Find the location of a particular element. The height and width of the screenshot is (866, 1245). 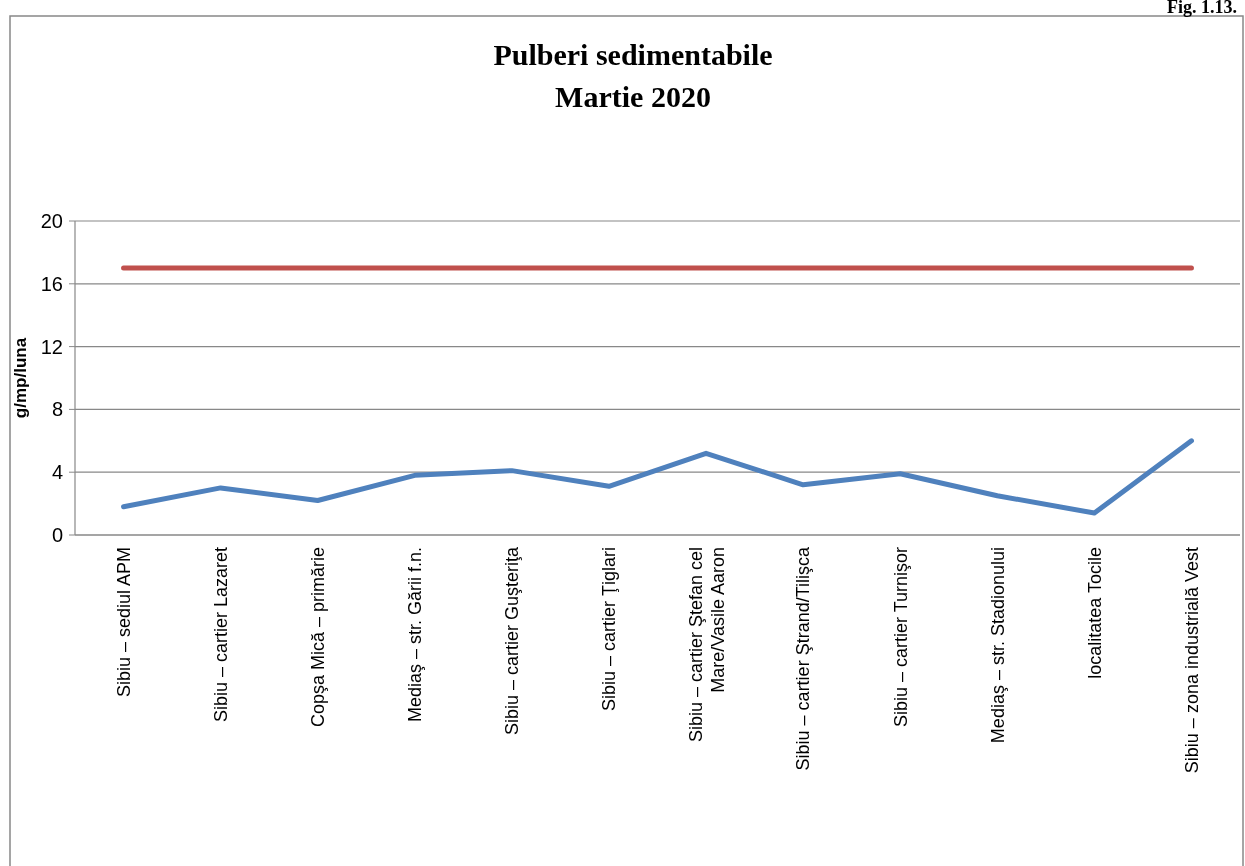

chart-title: Pulberi sedimentabile Martie 2020 is located at coordinates (633, 75).